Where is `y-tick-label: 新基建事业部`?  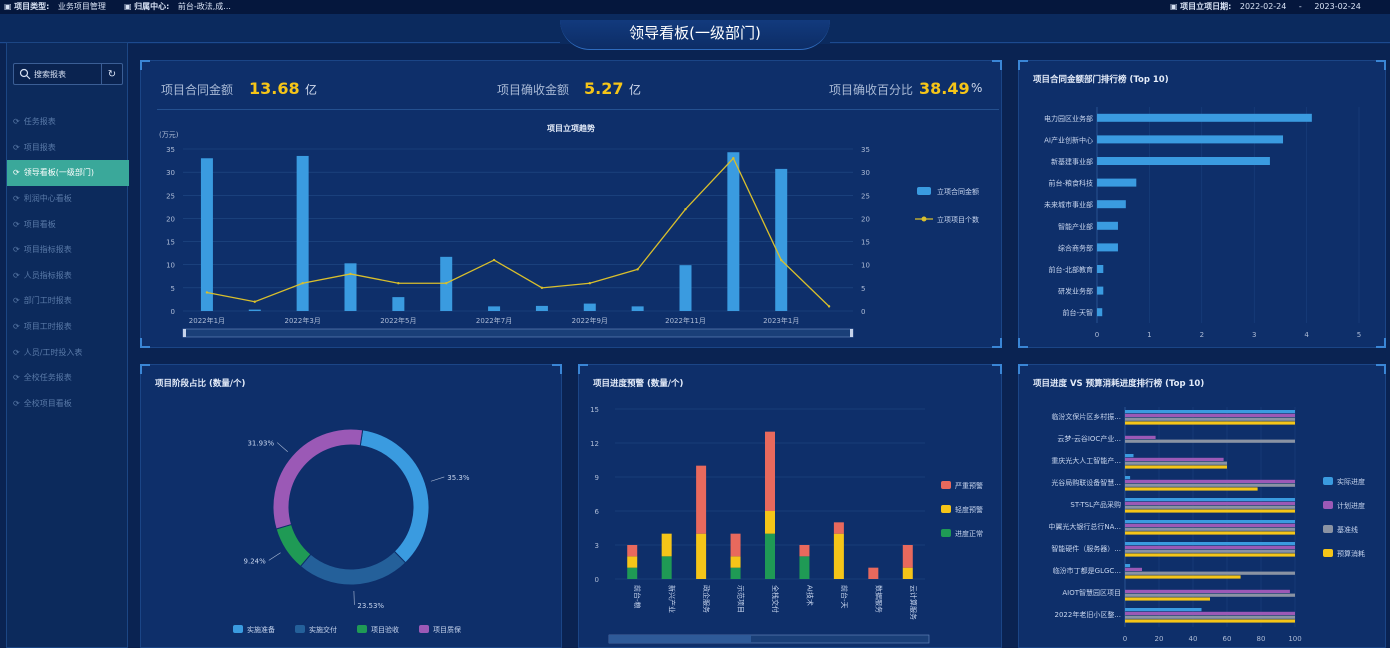
y-tick-label: 新基建事业部 is located at coordinates (1072, 161).